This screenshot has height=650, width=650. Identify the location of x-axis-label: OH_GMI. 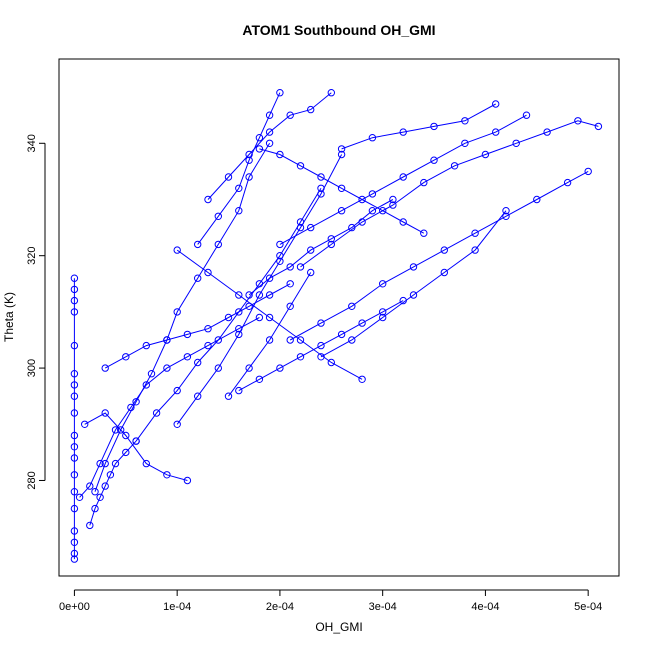
(338, 627).